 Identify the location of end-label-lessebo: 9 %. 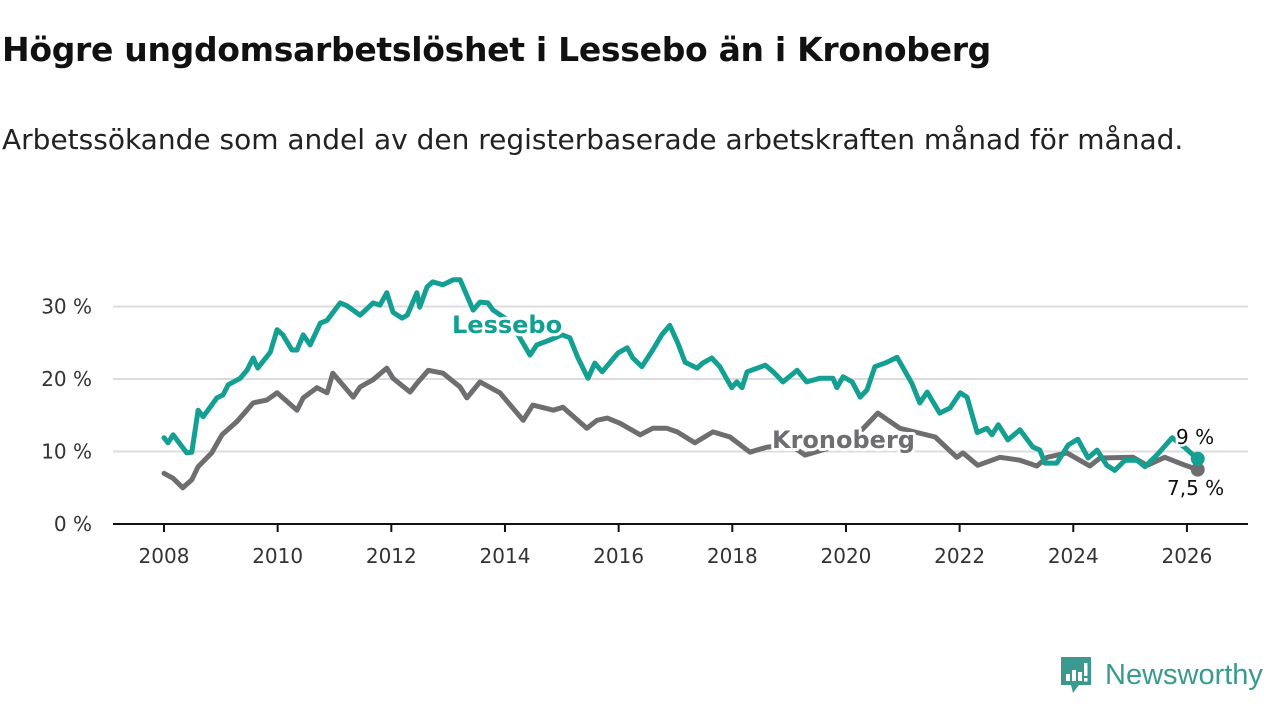
(1195, 437).